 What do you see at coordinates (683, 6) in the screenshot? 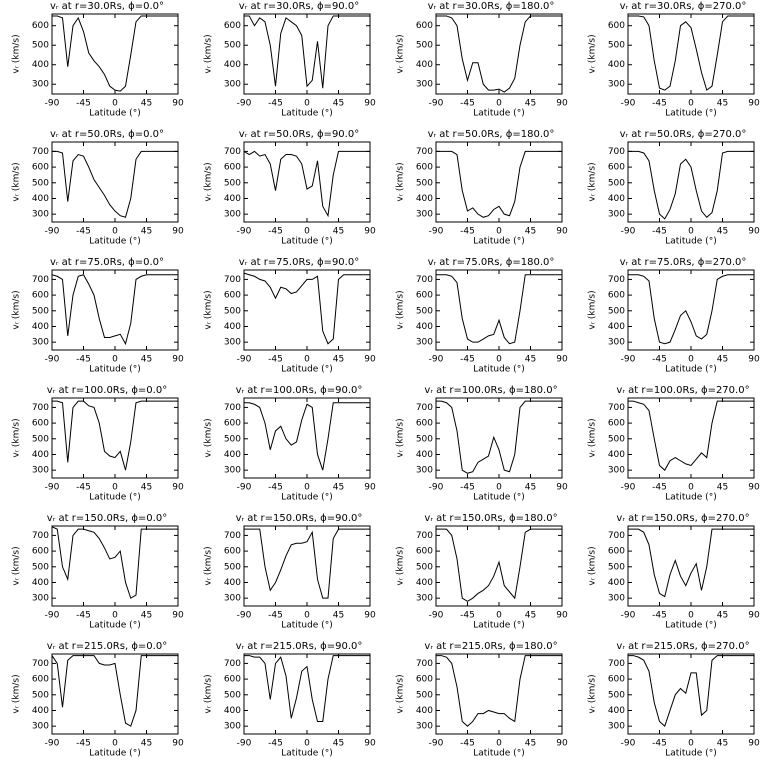
I see `chart-title: vᵣ at r=30.0Rs, ϕ=270.0°` at bounding box center [683, 6].